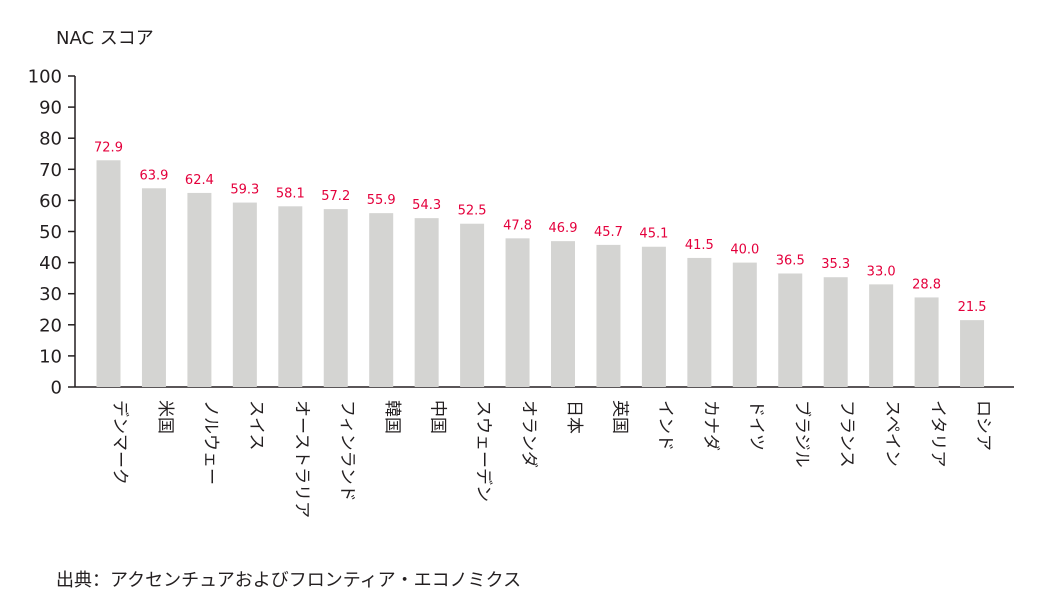 The height and width of the screenshot is (615, 1040). I want to click on x-tick-label: ドイツ, so click(756, 425).